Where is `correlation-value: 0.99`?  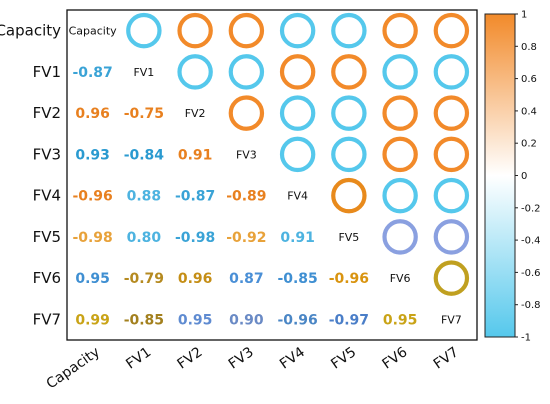 correlation-value: 0.99 is located at coordinates (92, 320).